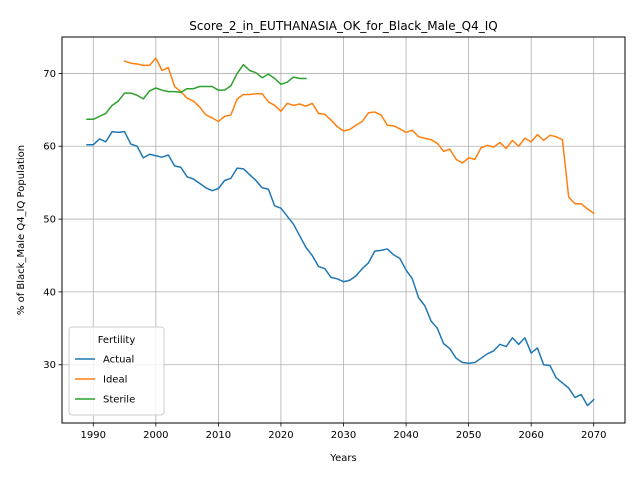  Describe the element at coordinates (280, 435) in the screenshot. I see `x-tick-label: 2020` at that location.